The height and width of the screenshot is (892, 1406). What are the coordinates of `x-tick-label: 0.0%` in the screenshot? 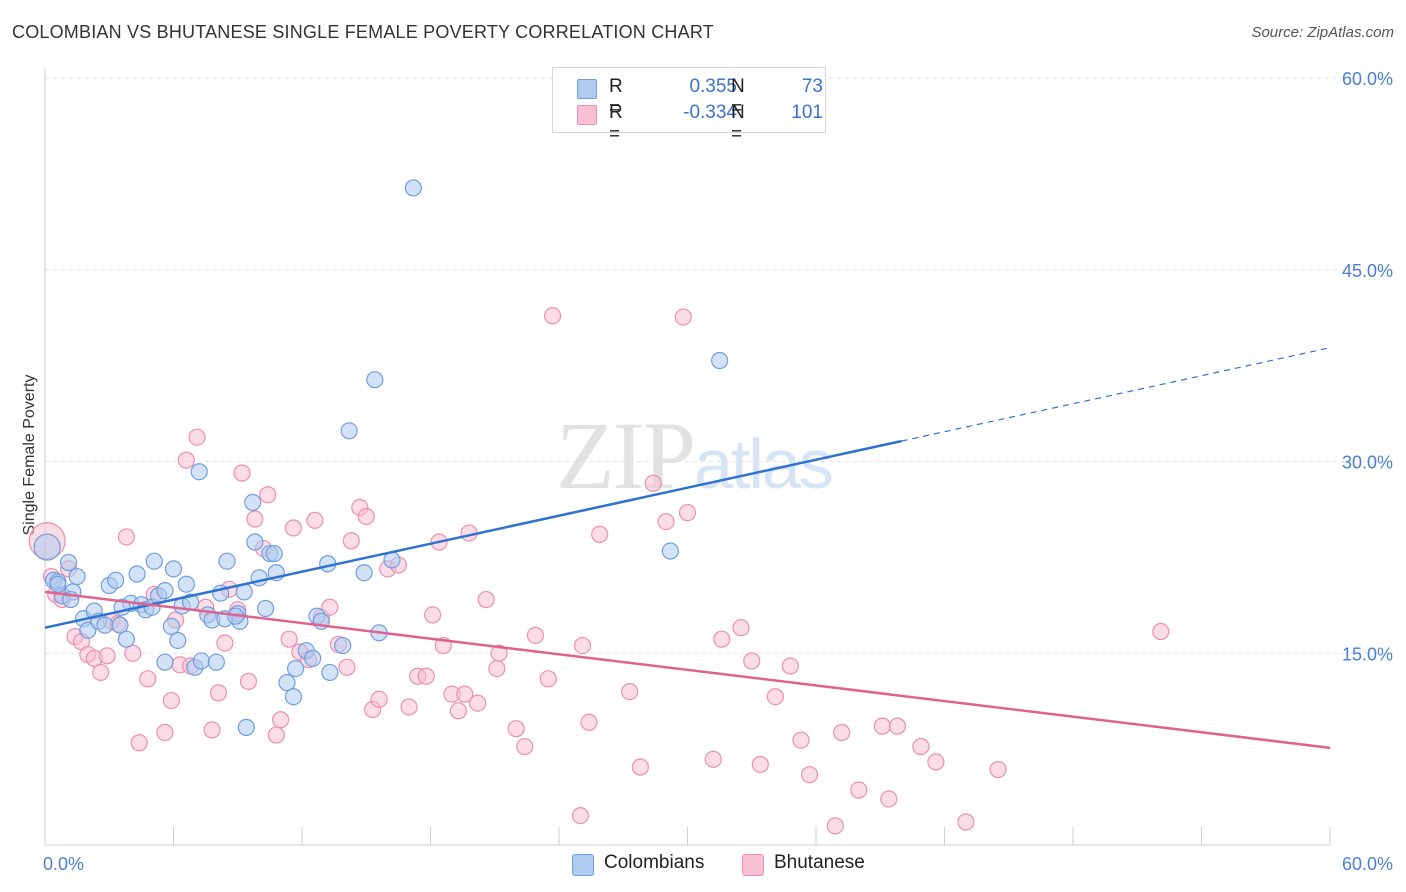 It's located at (63, 864).